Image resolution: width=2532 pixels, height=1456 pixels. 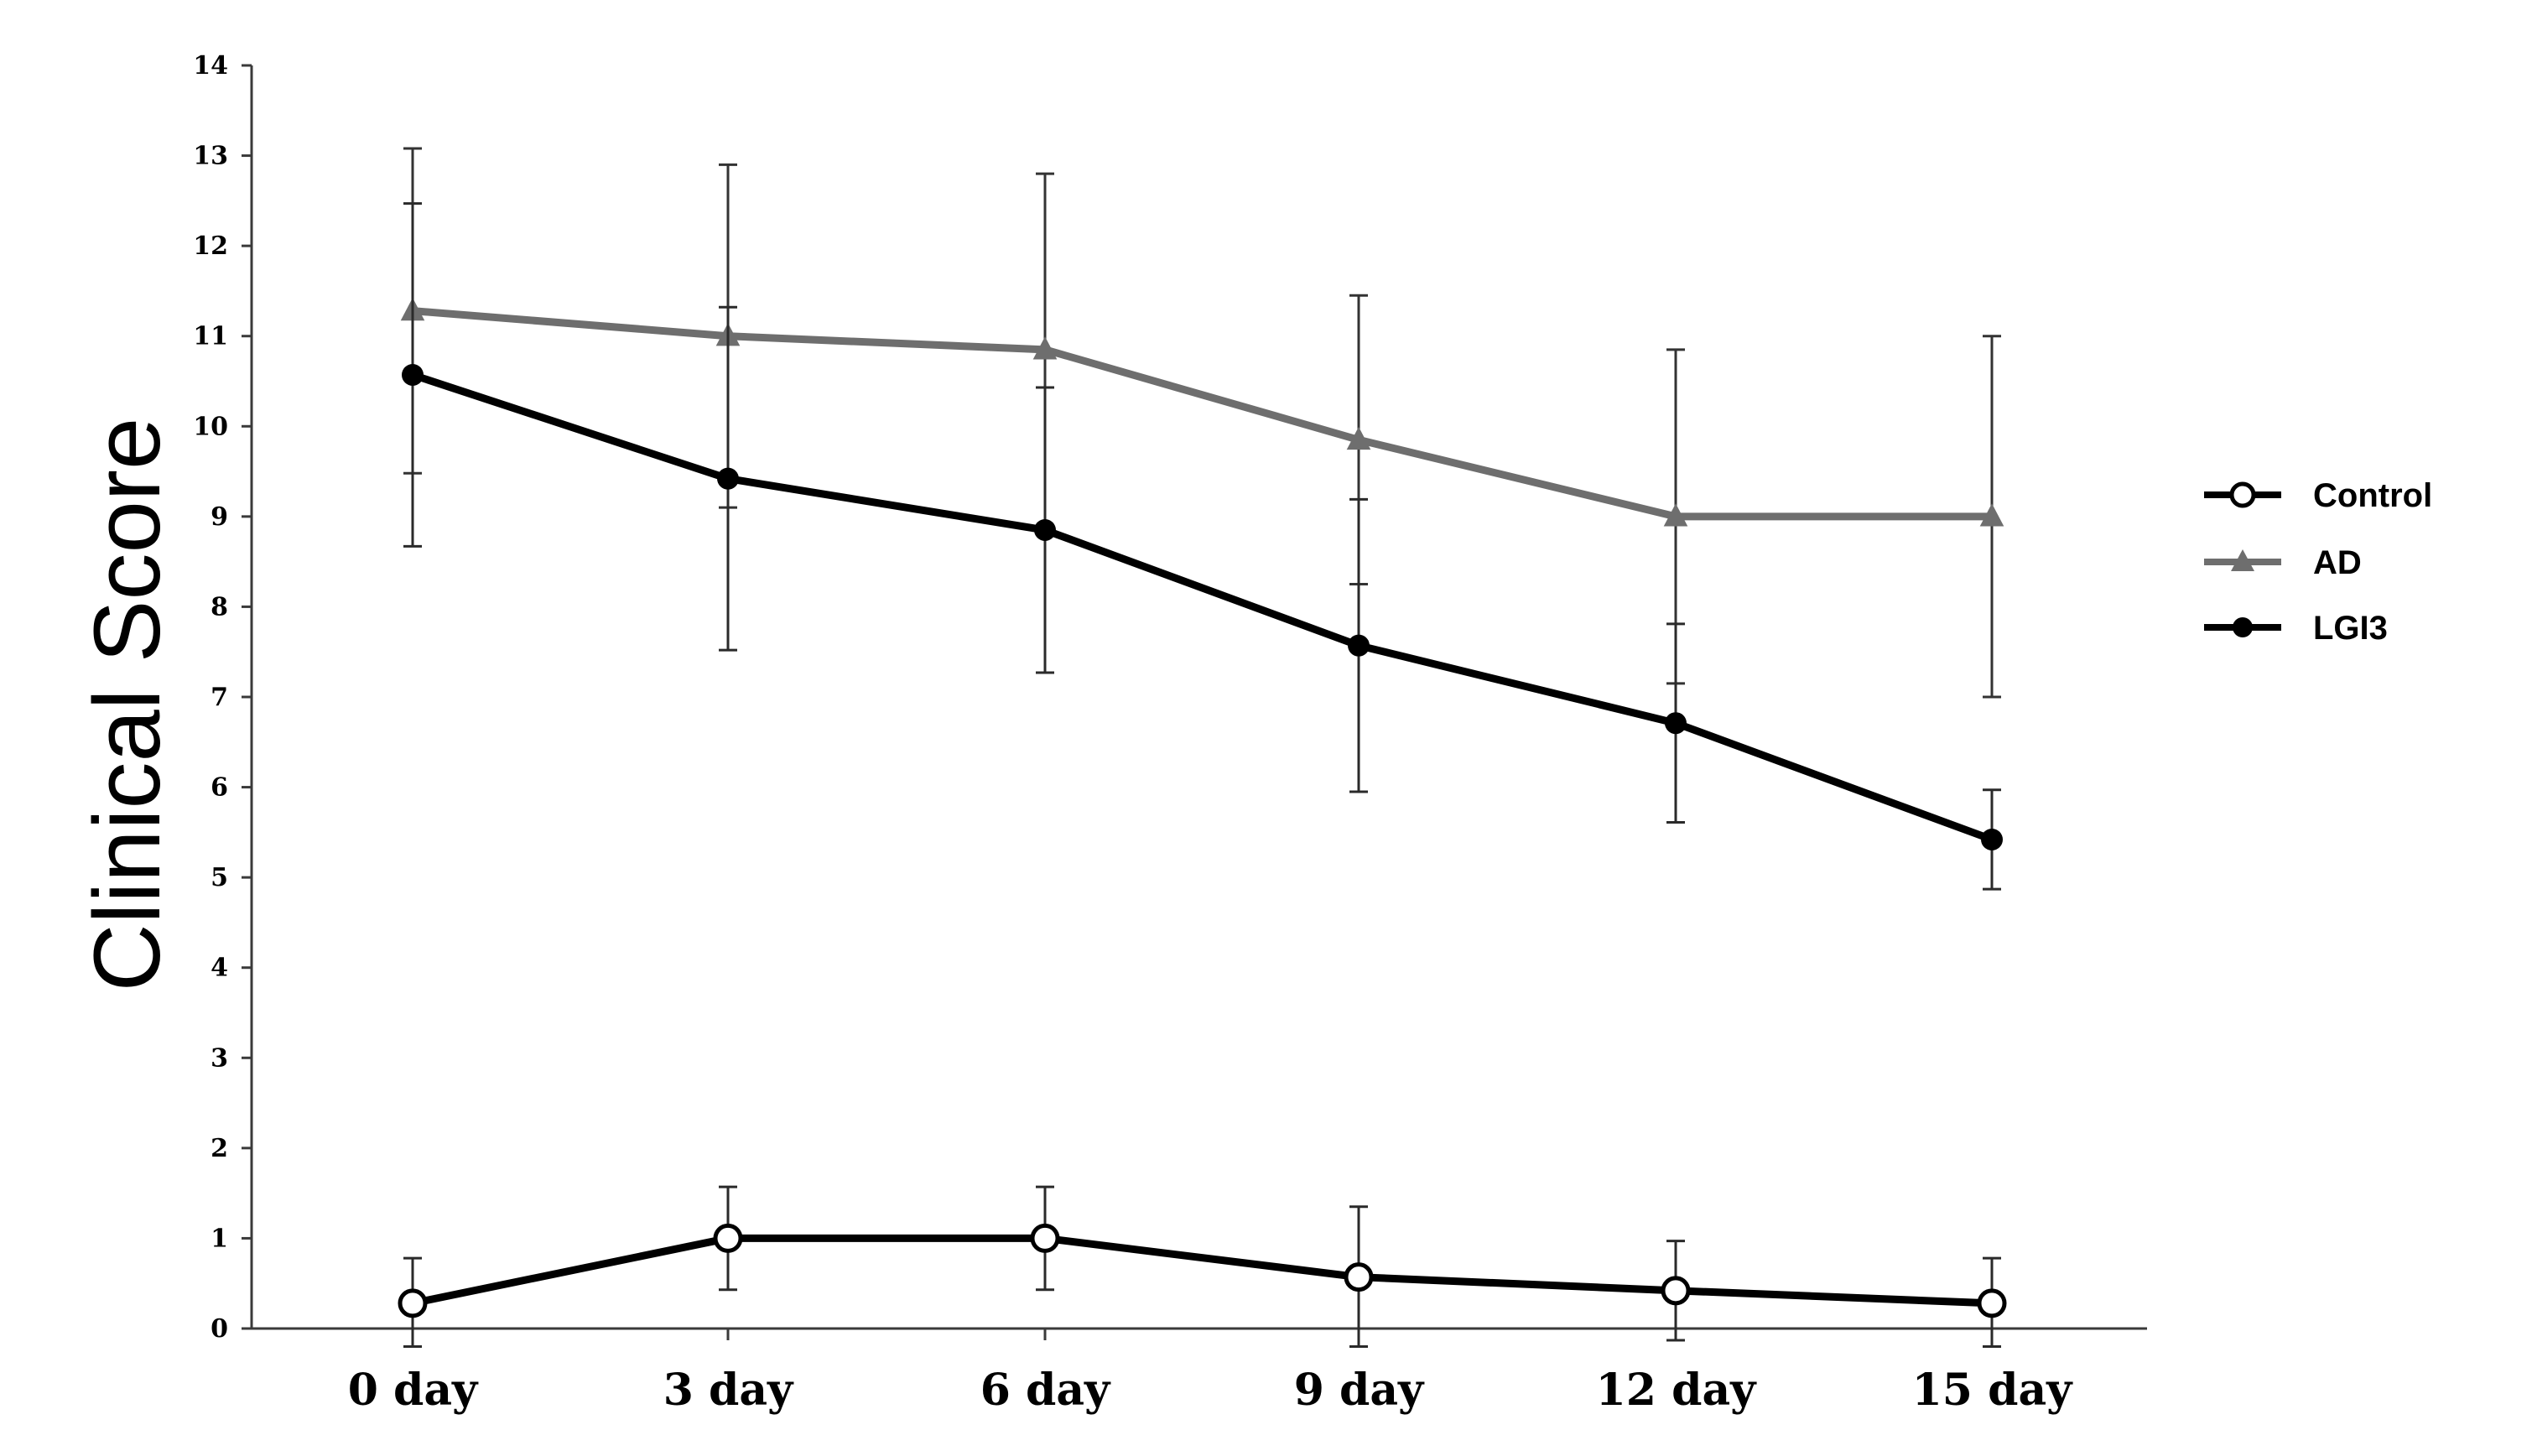 I want to click on y-tick-label: 12, so click(x=211, y=246).